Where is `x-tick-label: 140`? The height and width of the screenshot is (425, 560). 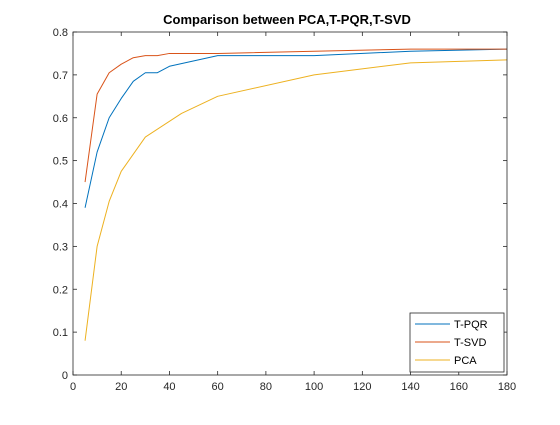 x-tick-label: 140 is located at coordinates (410, 387).